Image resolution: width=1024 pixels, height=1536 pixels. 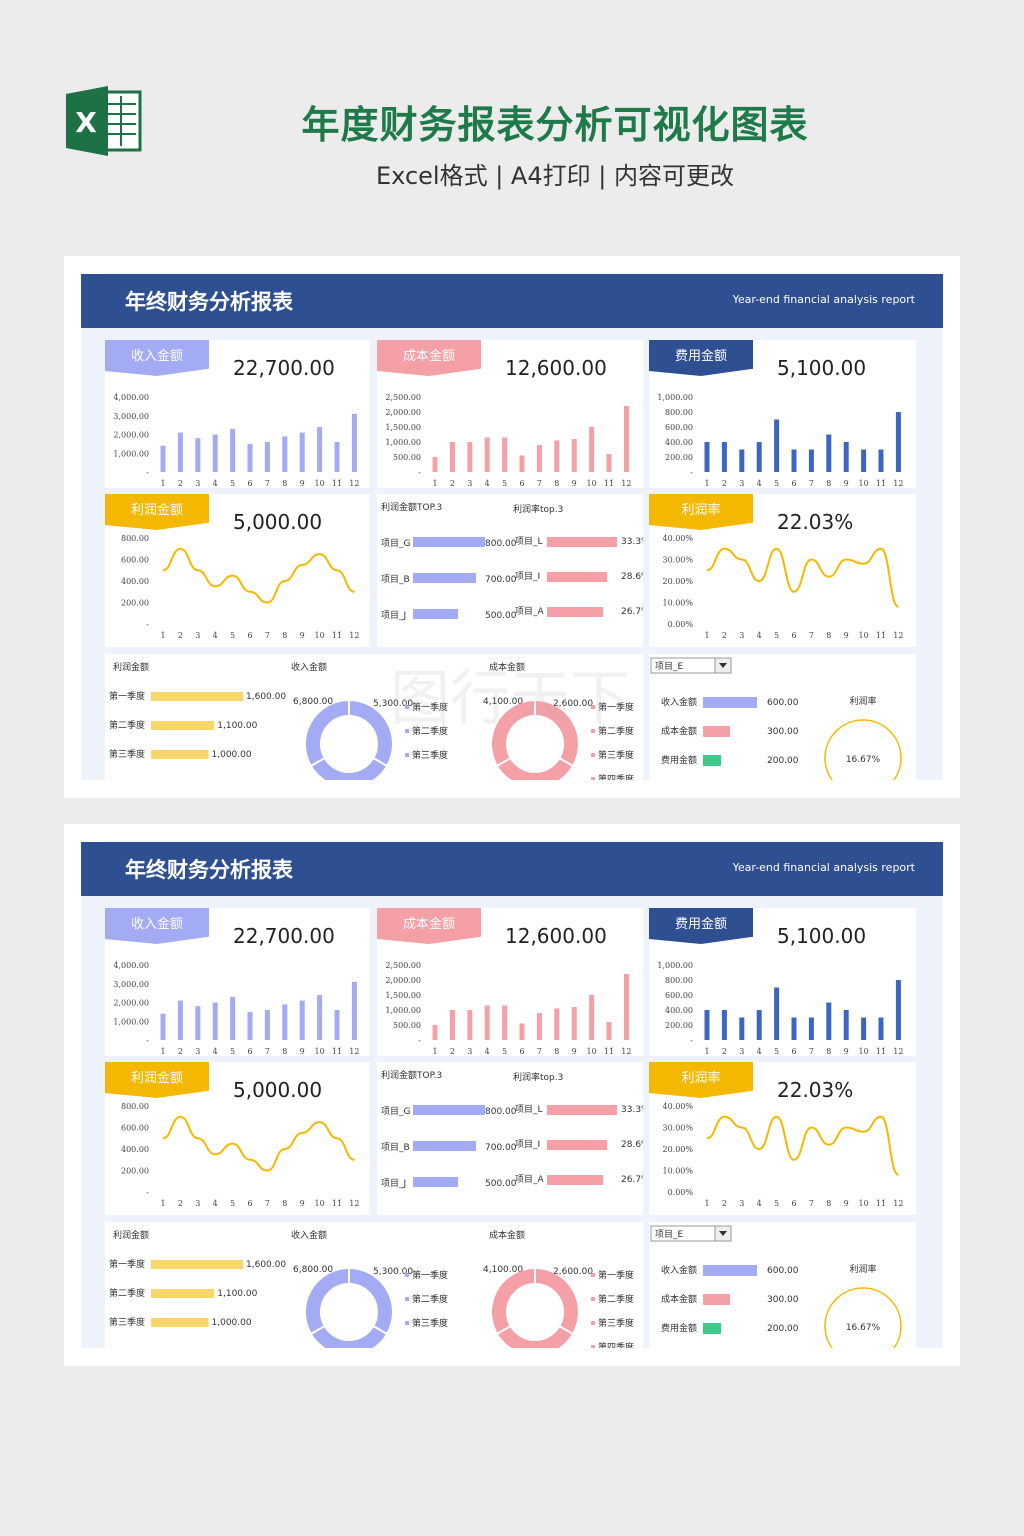 What do you see at coordinates (679, 1270) in the screenshot?
I see `project-metric-name: 收入金额` at bounding box center [679, 1270].